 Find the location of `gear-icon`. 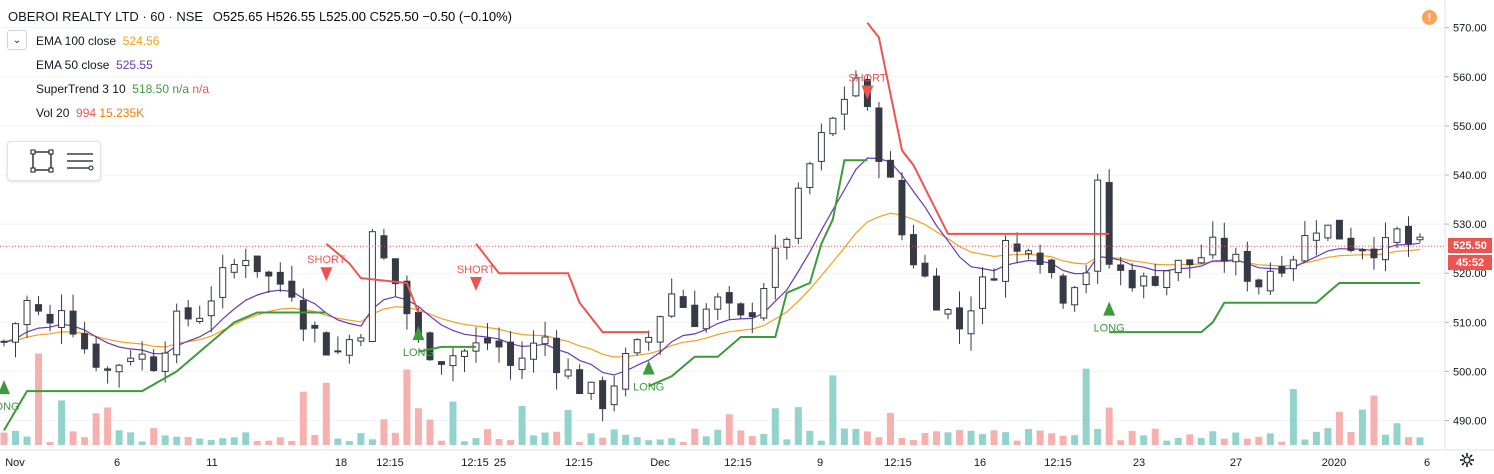

gear-icon is located at coordinates (1467, 460).